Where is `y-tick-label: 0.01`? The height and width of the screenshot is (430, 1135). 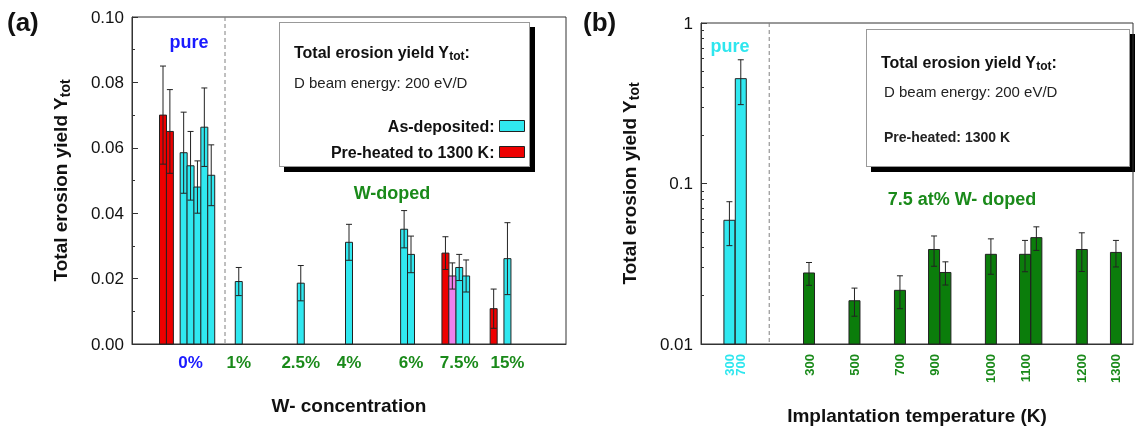 y-tick-label: 0.01 is located at coordinates (676, 344).